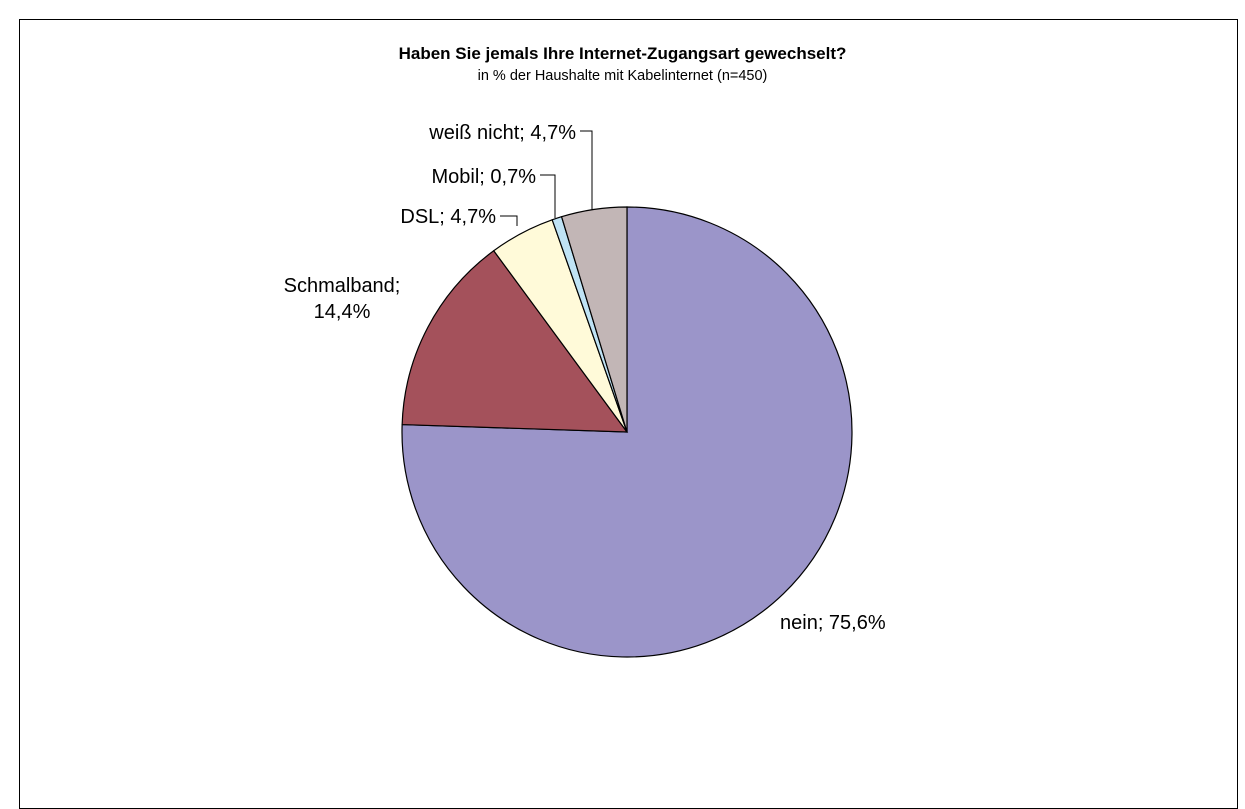 The image size is (1245, 809). Describe the element at coordinates (548, 196) in the screenshot. I see `leader-line-mobil` at that location.